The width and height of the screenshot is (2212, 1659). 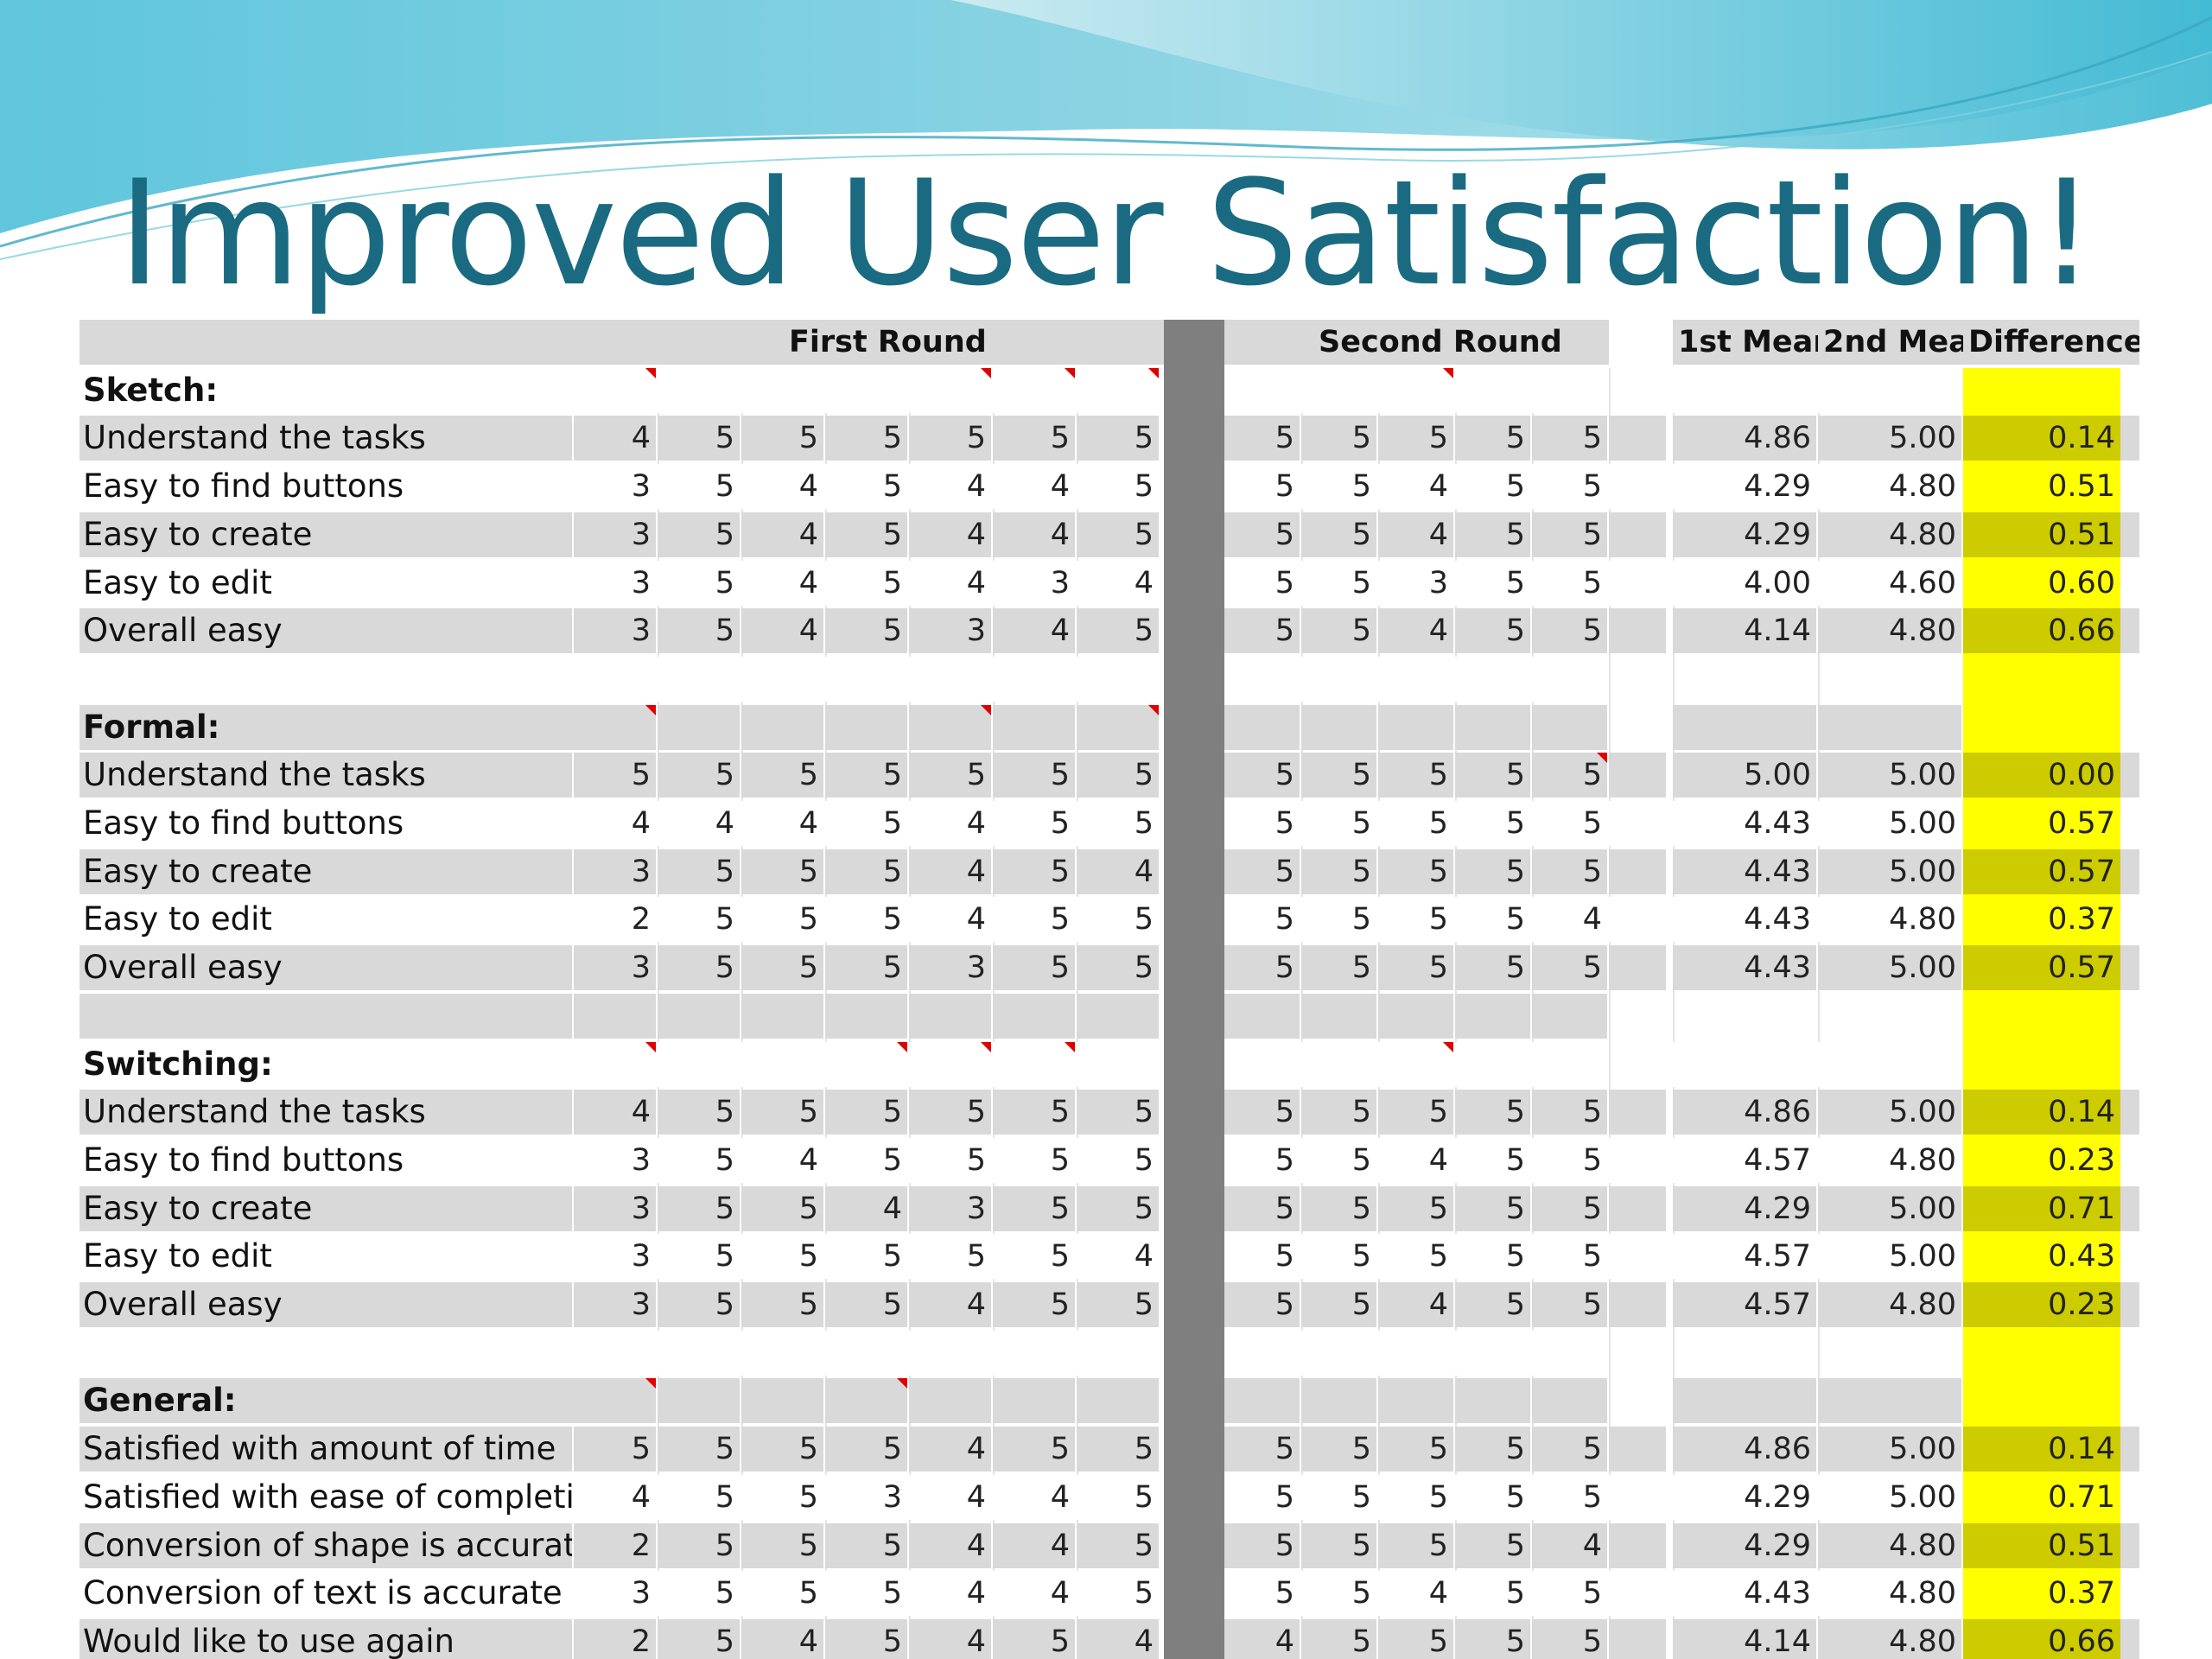 What do you see at coordinates (1744, 1449) in the screenshot?
I see `first-mean-value: 4.86` at bounding box center [1744, 1449].